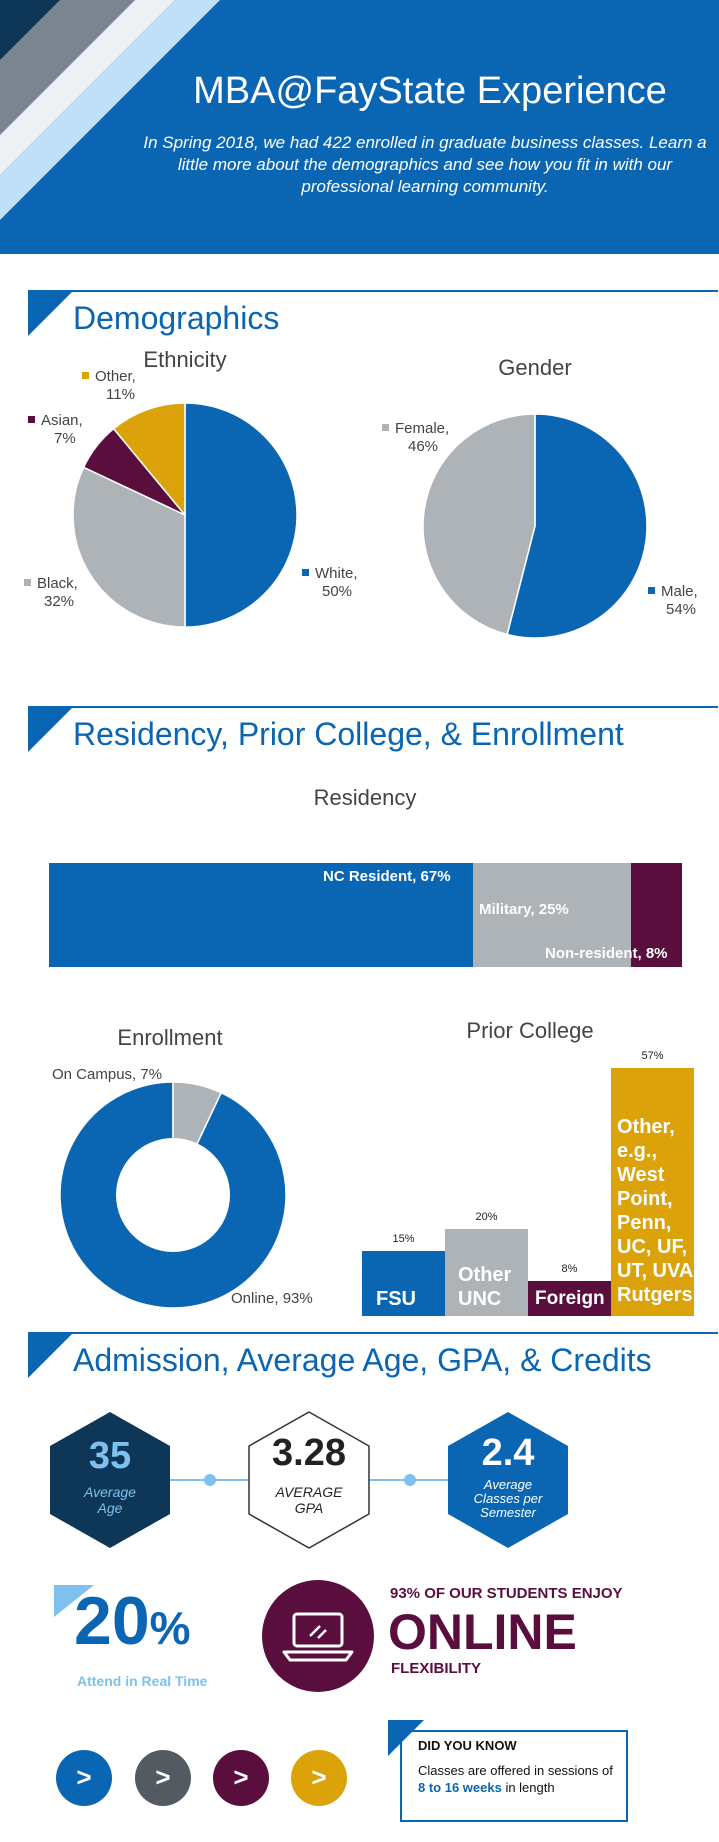  I want to click on nav-button-2: >, so click(163, 1778).